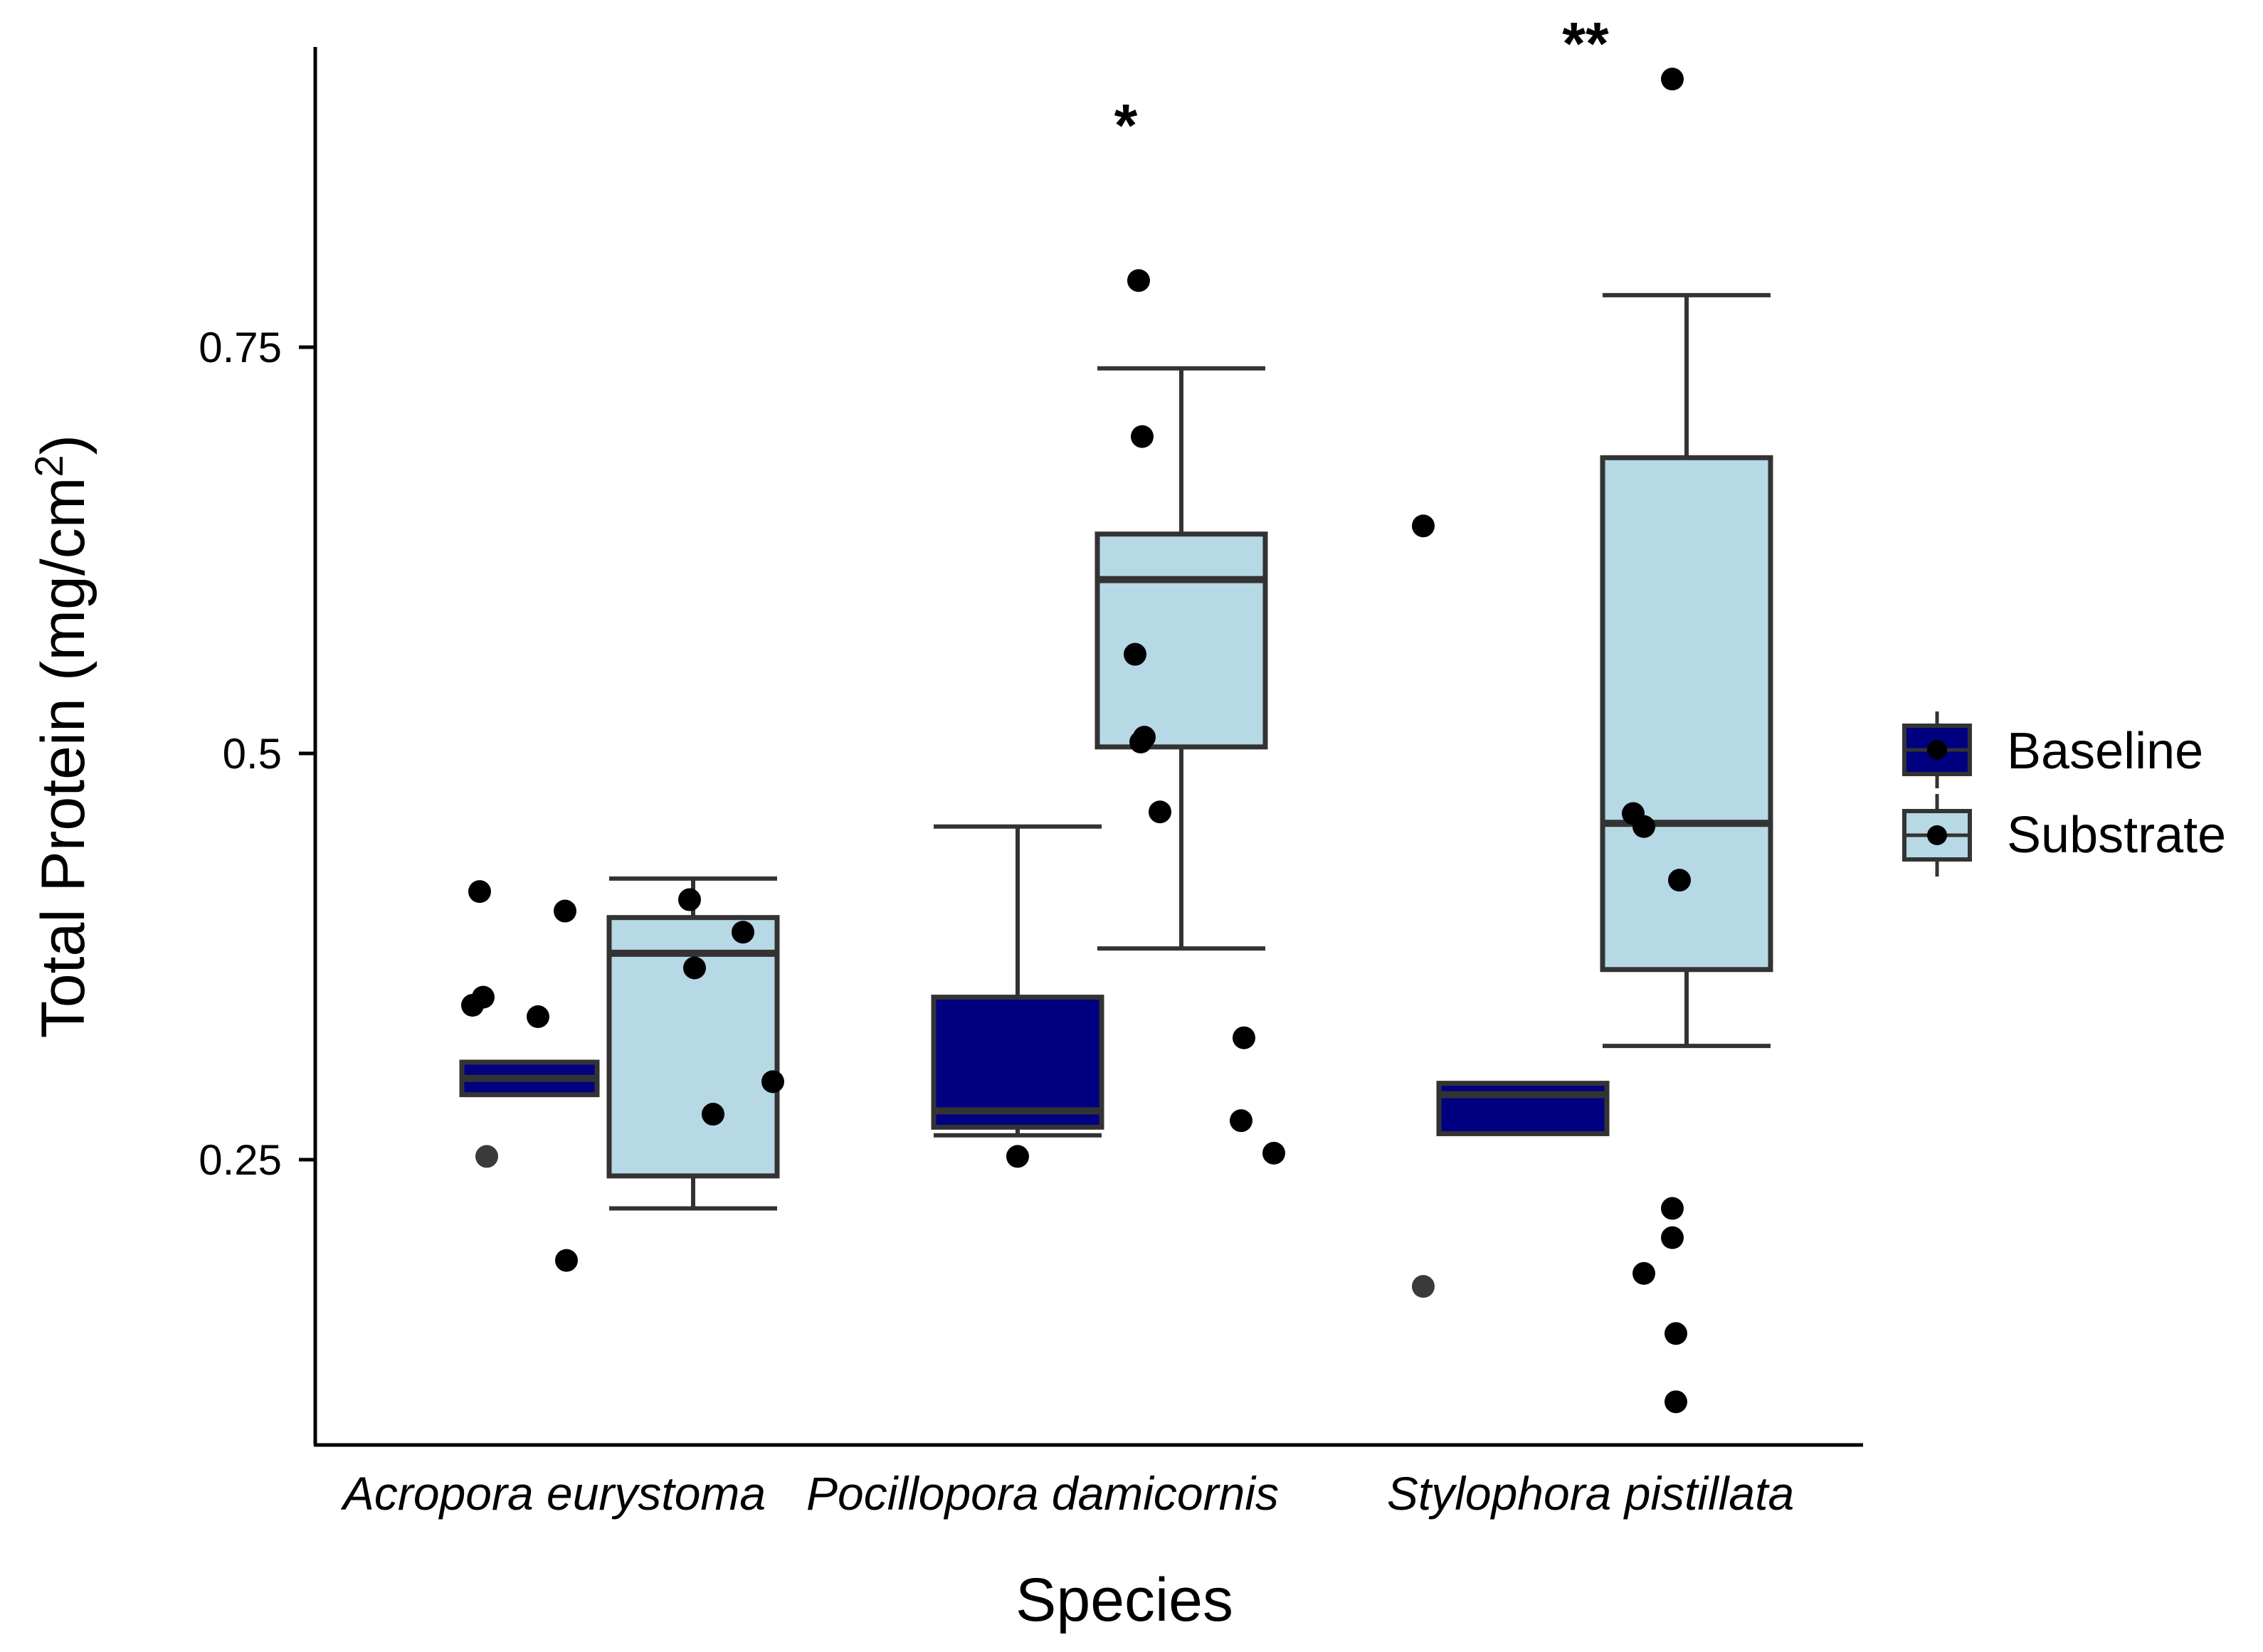 Image resolution: width=2263 pixels, height=1652 pixels. I want to click on x-axis-title: Species, so click(1124, 1600).